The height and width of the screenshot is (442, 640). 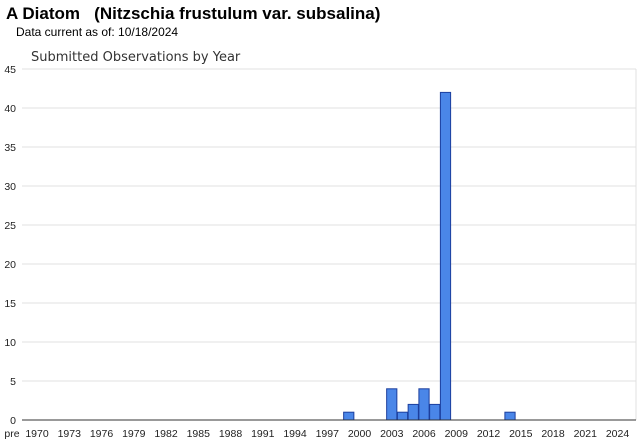 I want to click on x-tick-label: 2012, so click(x=489, y=434).